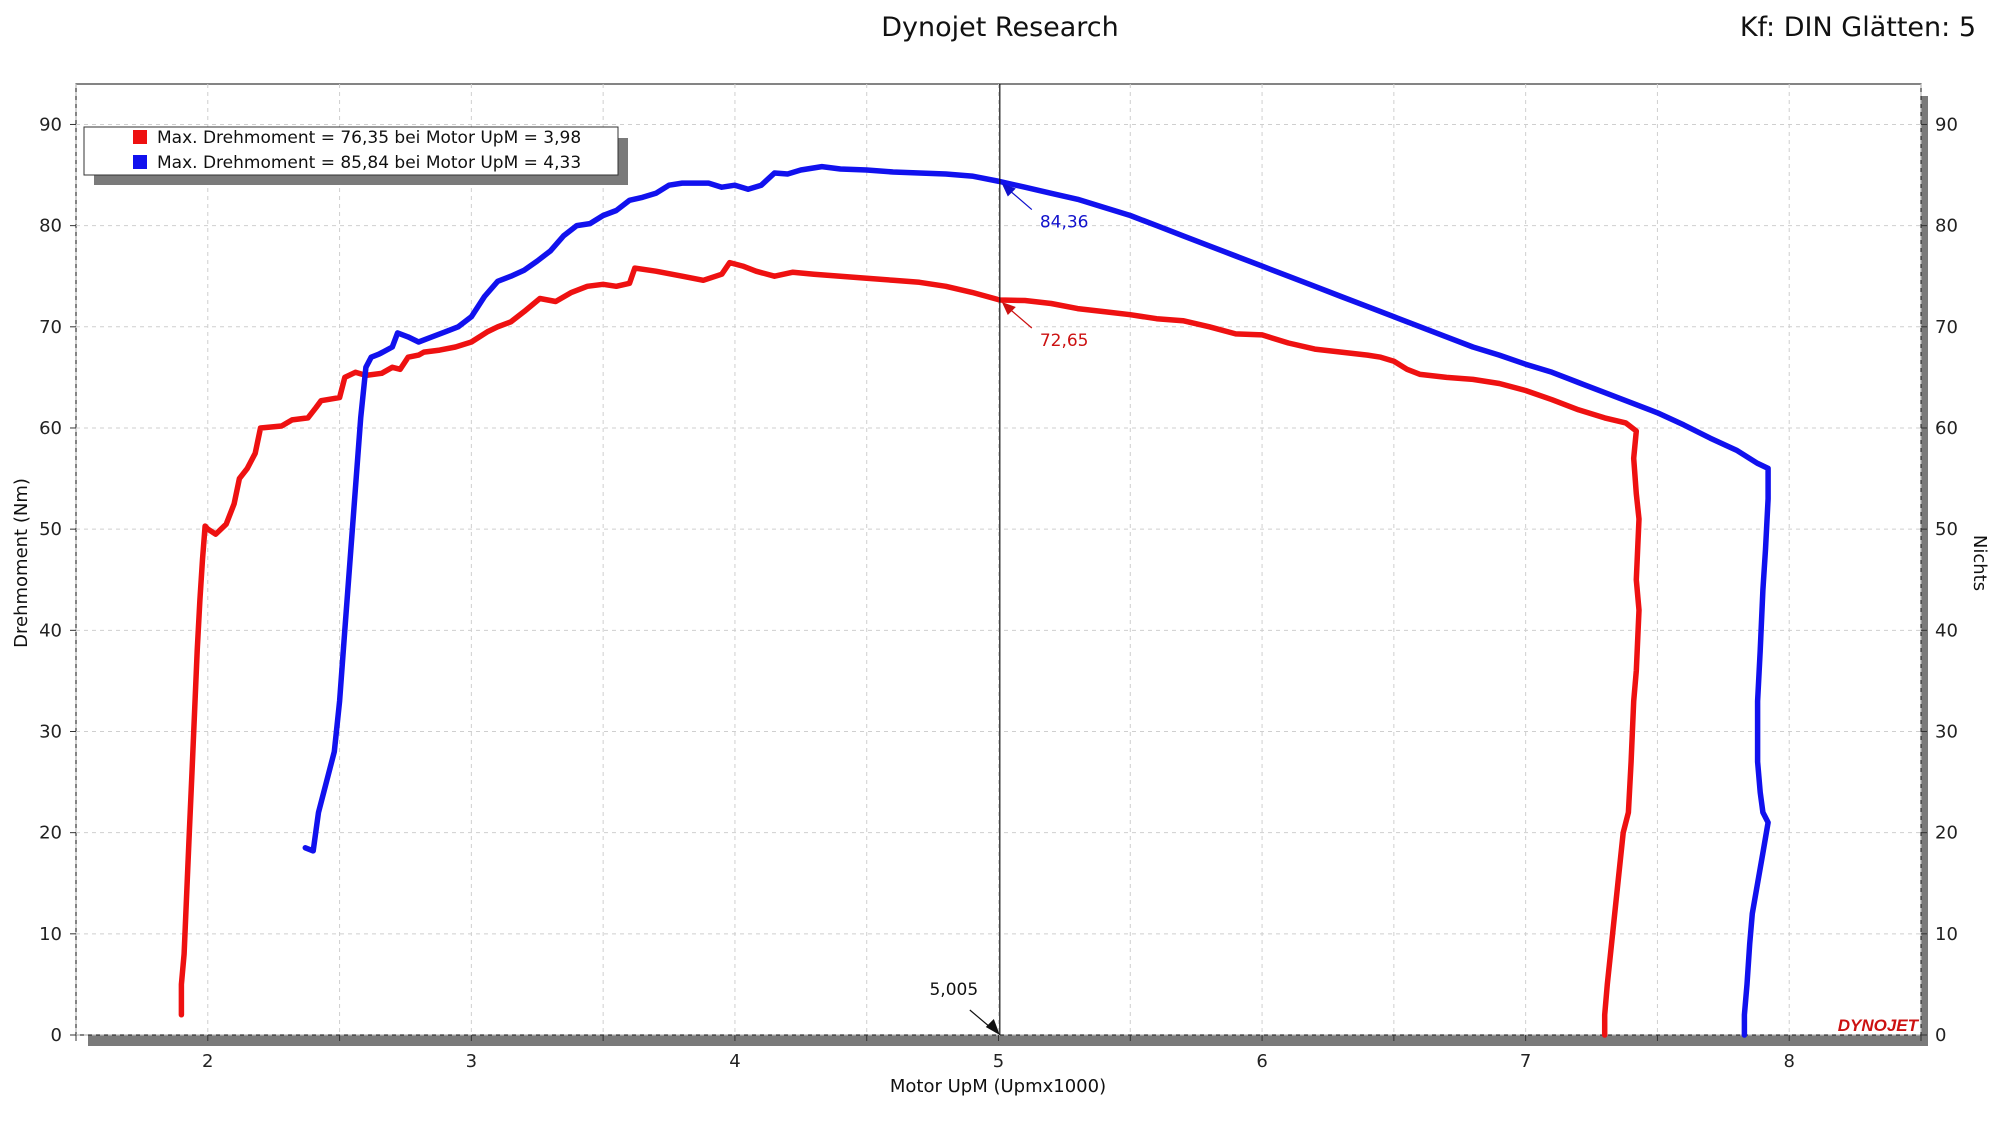 The image size is (2000, 1125). I want to click on y2-tick-label: 10, so click(1946, 934).